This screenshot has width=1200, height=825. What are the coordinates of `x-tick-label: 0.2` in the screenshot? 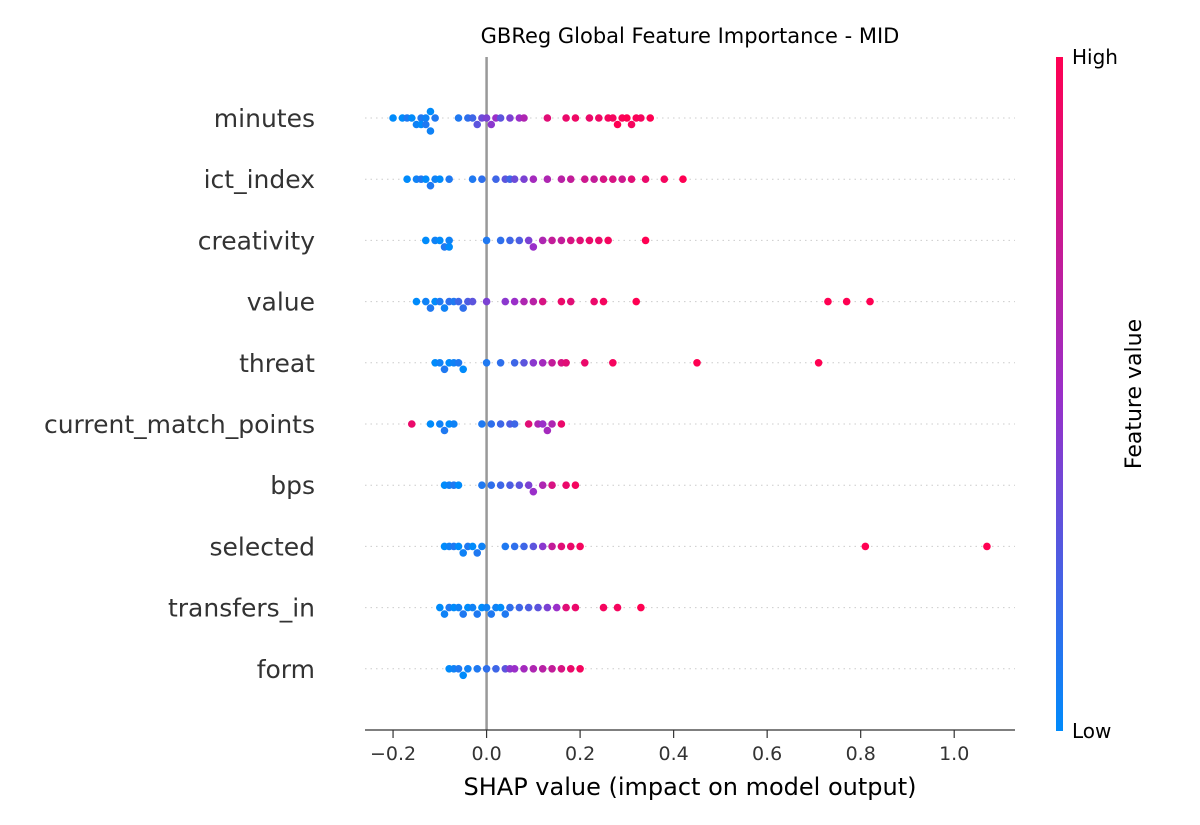 It's located at (580, 754).